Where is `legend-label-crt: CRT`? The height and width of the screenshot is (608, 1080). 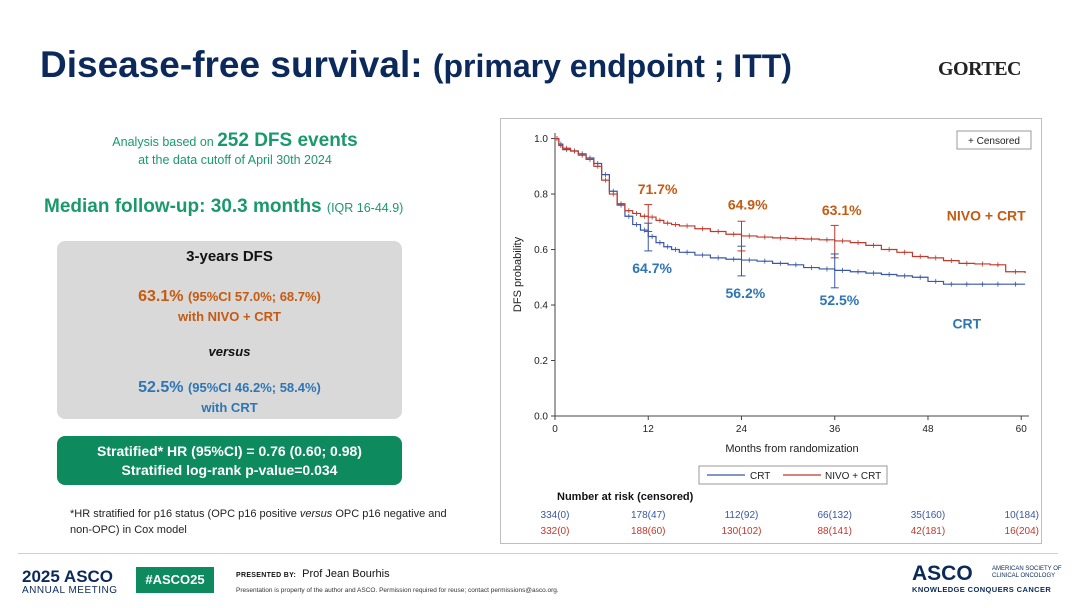 legend-label-crt: CRT is located at coordinates (760, 476).